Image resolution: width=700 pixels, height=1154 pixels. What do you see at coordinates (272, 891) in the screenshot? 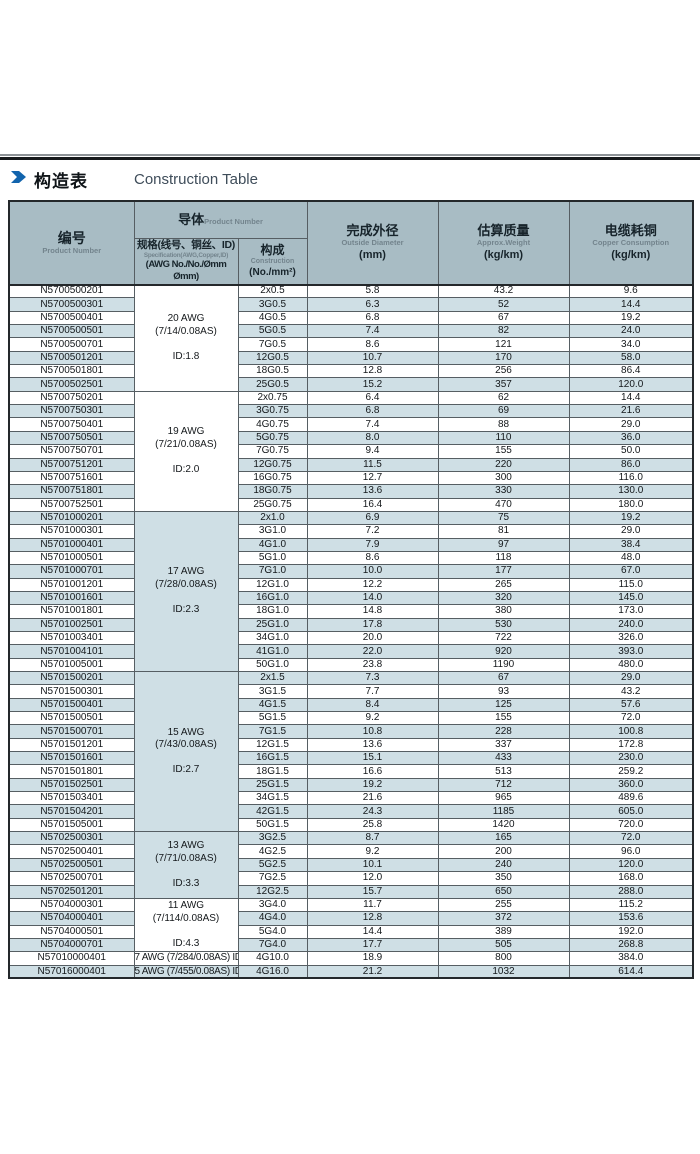
I see `cell-construction: 12G2.5` at bounding box center [272, 891].